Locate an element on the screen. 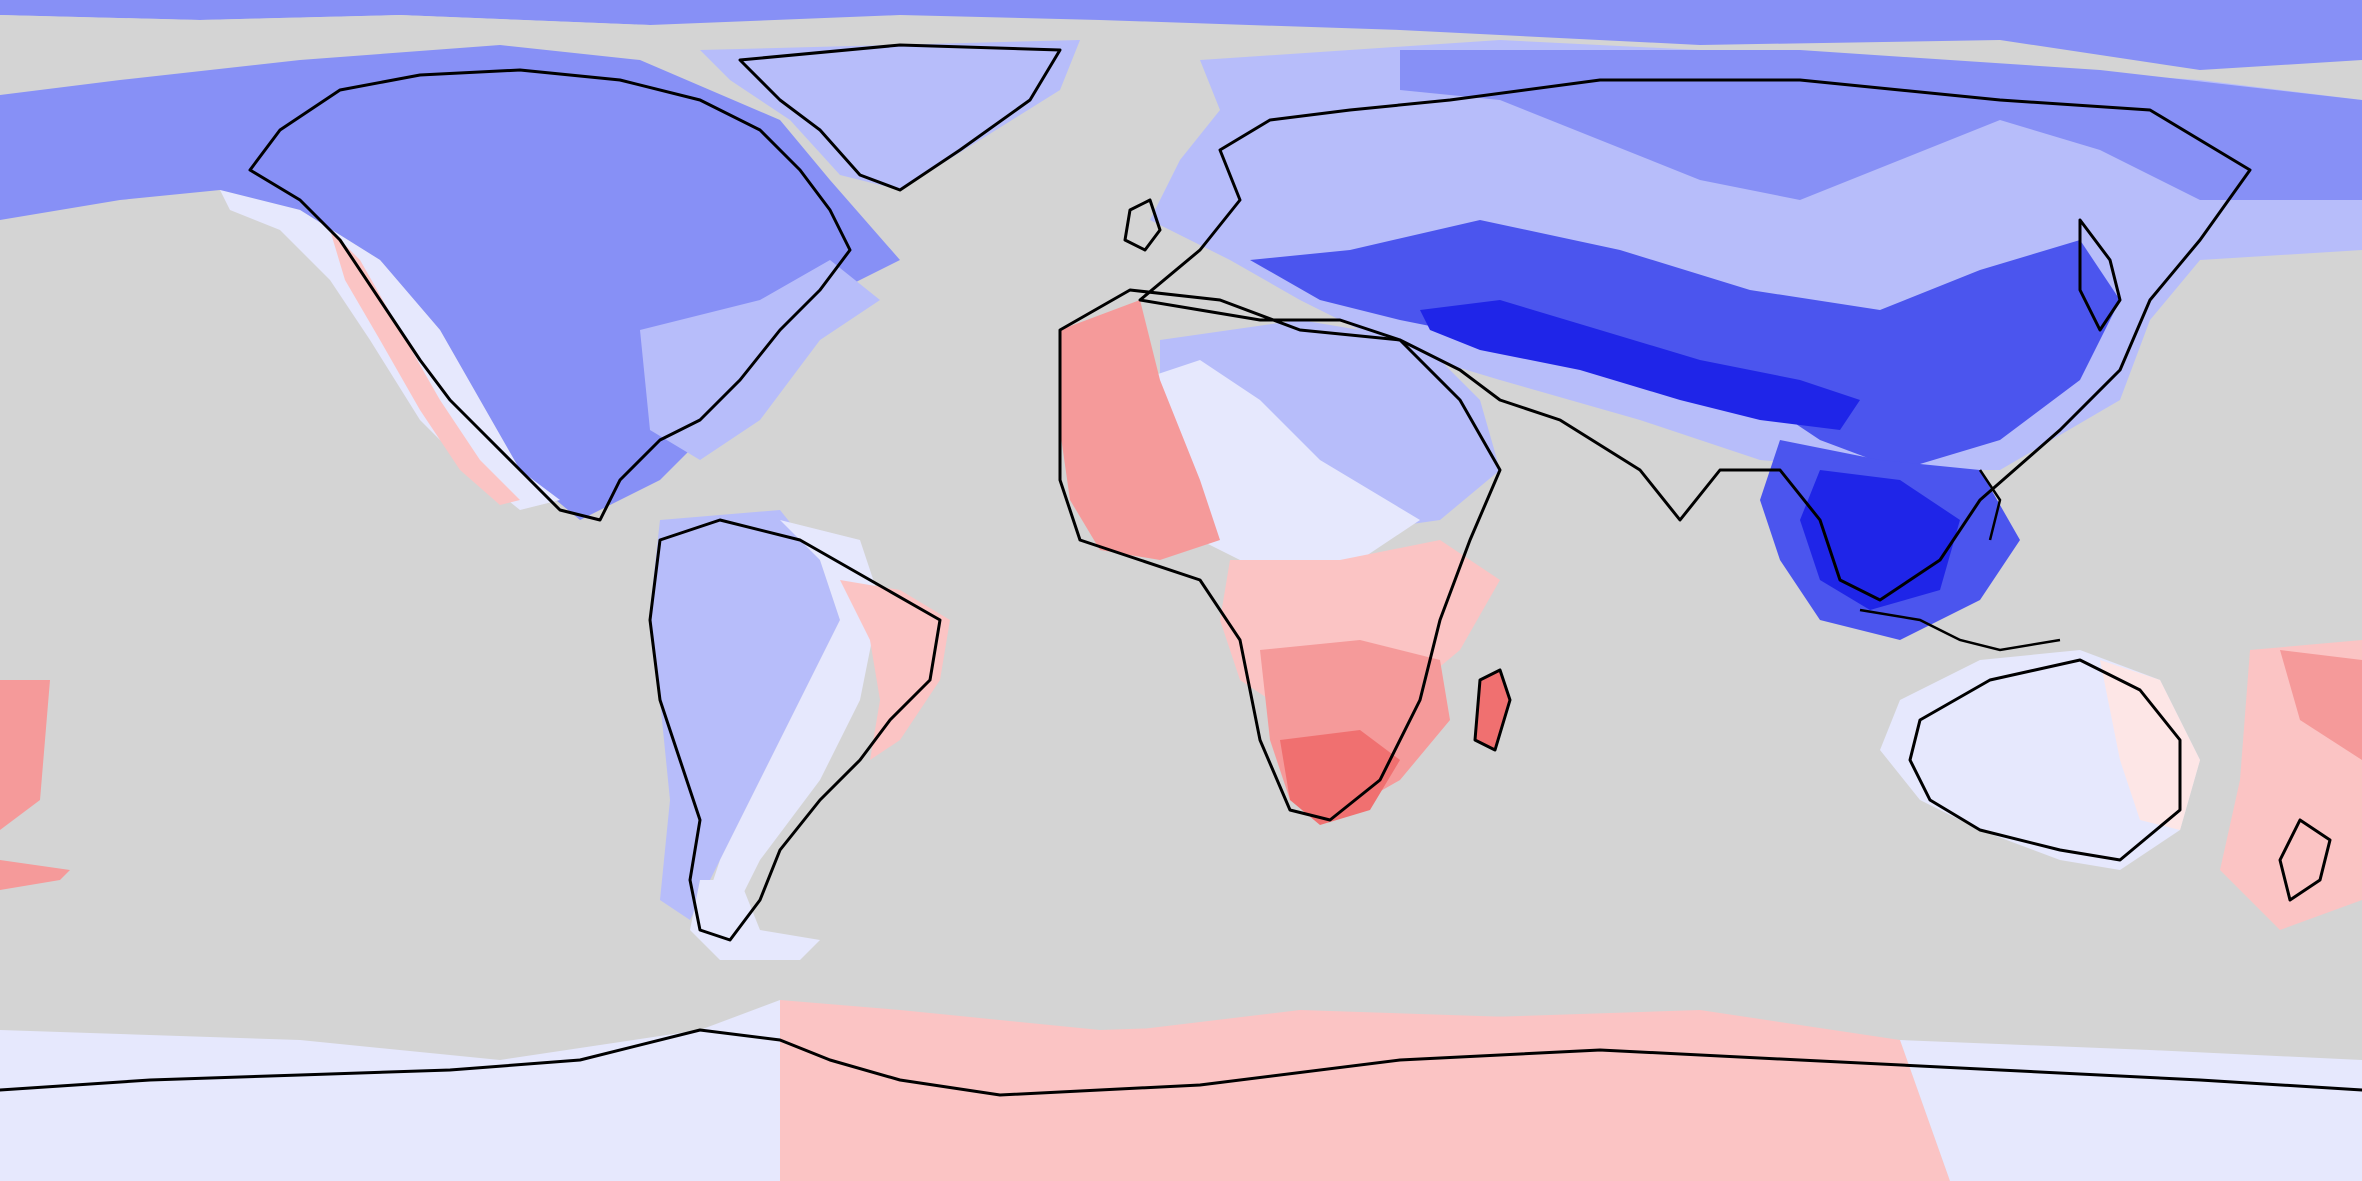  region-arctic-band is located at coordinates (1181, 35).